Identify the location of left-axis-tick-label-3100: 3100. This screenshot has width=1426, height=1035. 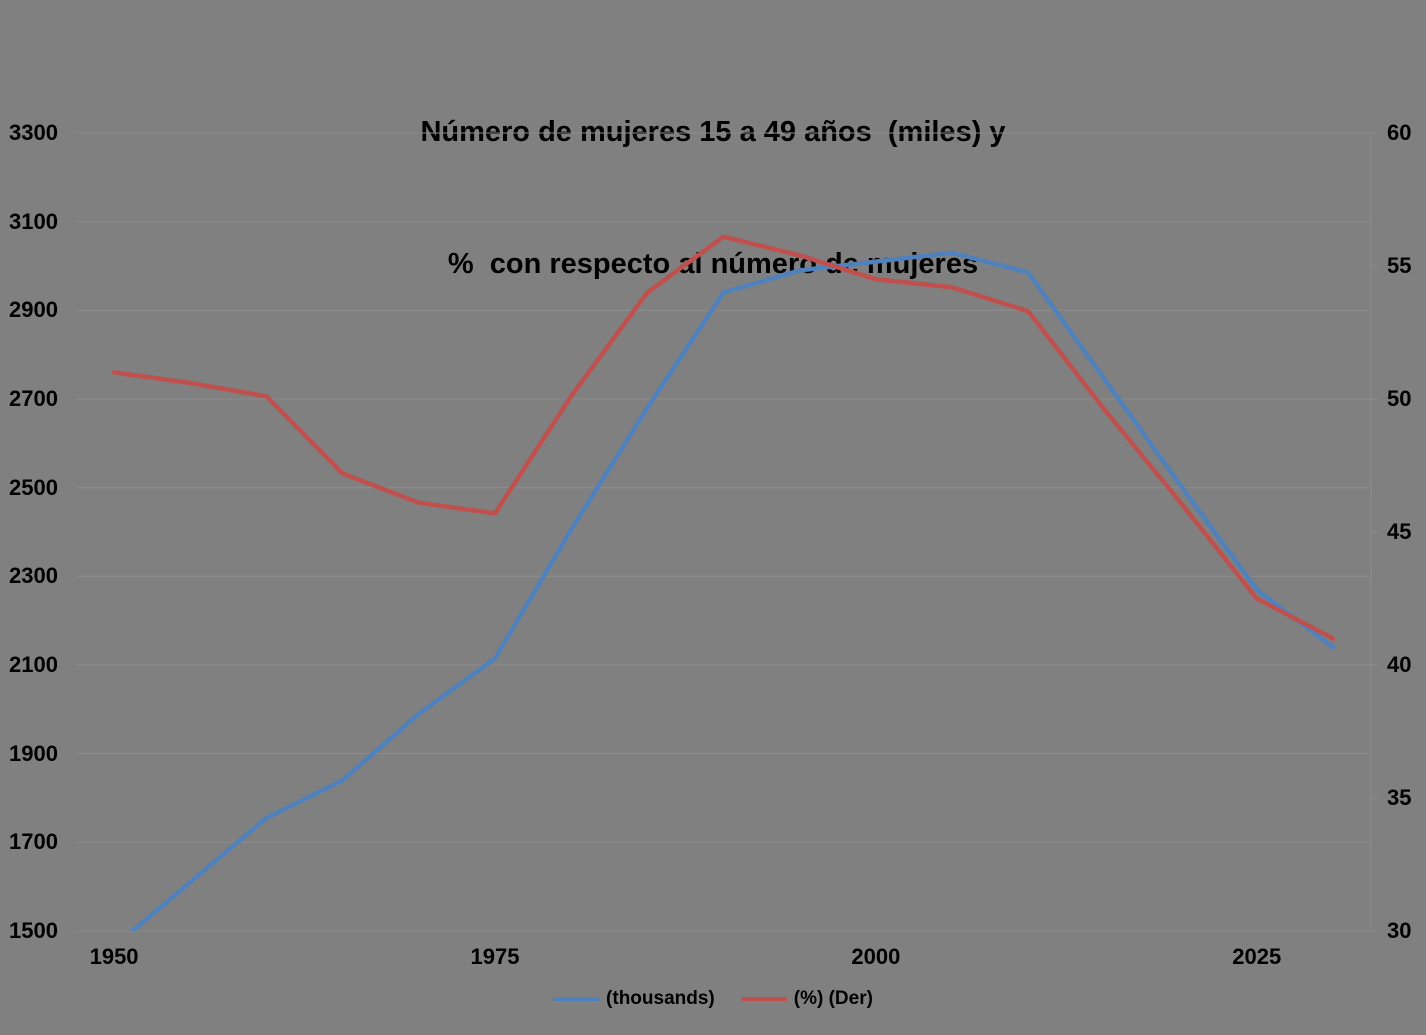
(33, 221).